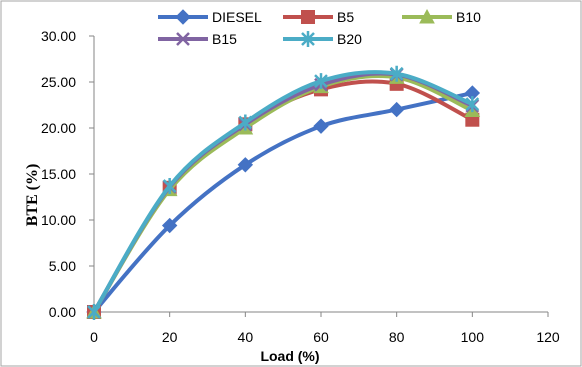 This screenshot has height=367, width=582. I want to click on legend-item-b15: B15, so click(197, 39).